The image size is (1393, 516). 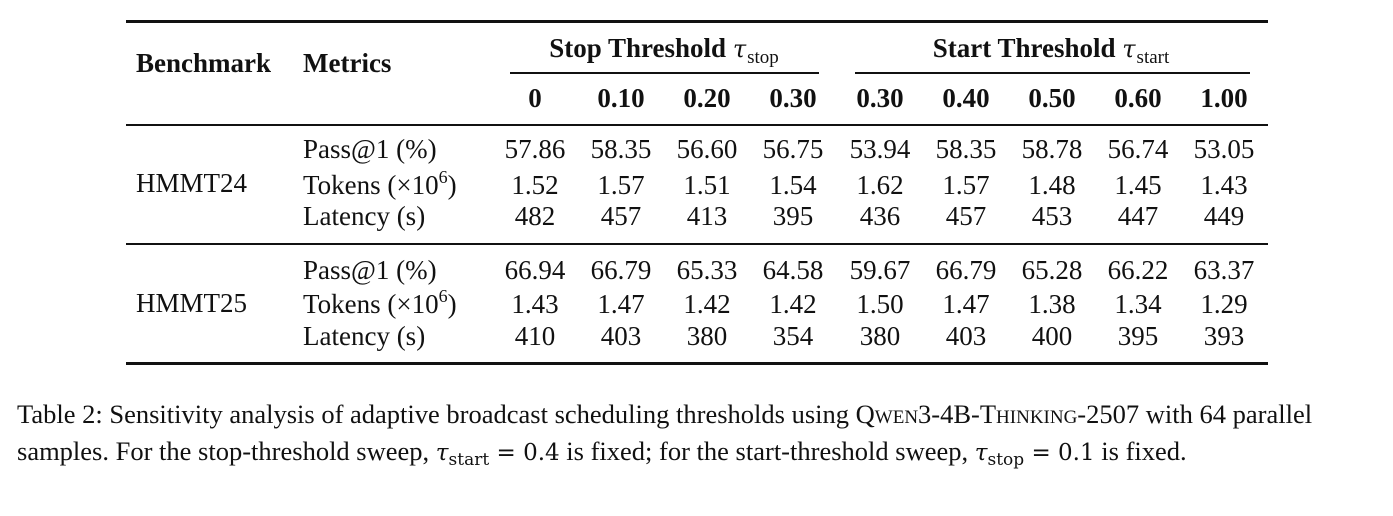 What do you see at coordinates (535, 185) in the screenshot?
I see `tokens-value: 1.52` at bounding box center [535, 185].